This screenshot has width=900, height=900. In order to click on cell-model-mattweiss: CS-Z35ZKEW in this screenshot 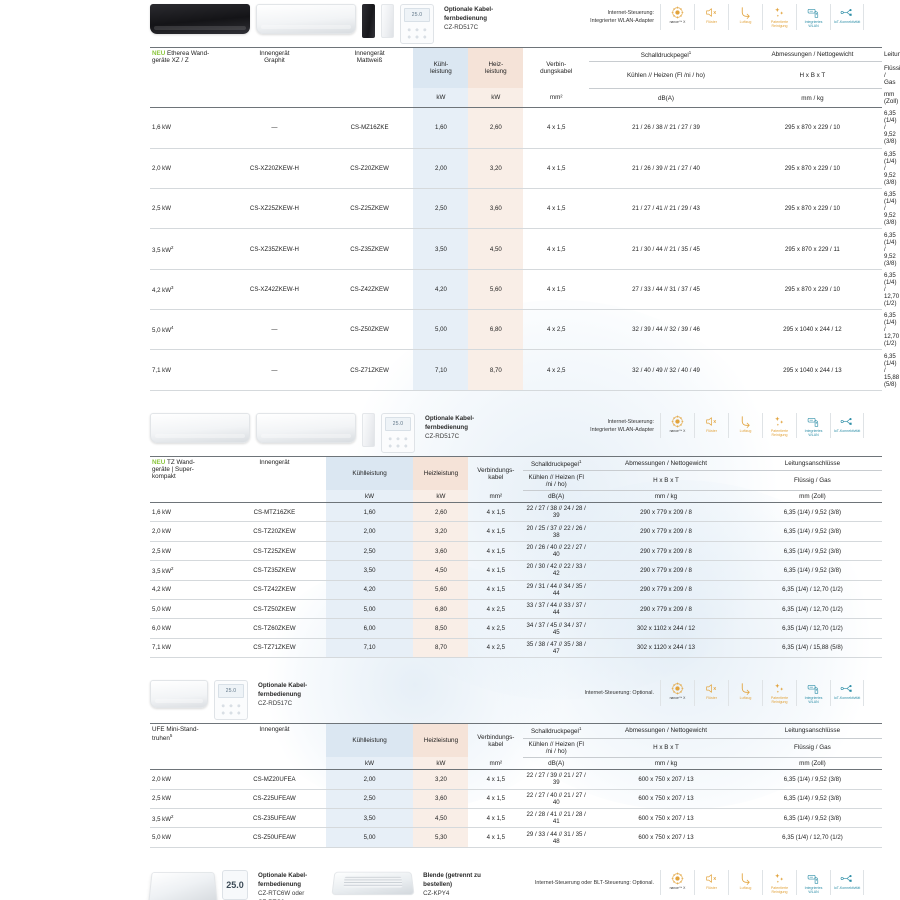, I will do `click(369, 249)`.